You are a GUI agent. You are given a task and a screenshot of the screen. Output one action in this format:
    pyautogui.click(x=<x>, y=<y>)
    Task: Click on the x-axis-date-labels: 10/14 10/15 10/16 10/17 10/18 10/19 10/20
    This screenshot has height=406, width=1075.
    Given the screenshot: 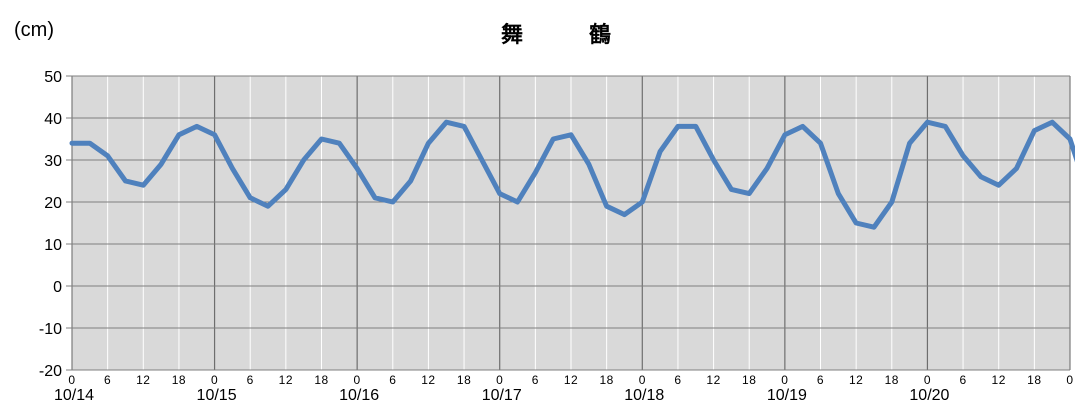 What is the action you would take?
    pyautogui.click(x=502, y=395)
    